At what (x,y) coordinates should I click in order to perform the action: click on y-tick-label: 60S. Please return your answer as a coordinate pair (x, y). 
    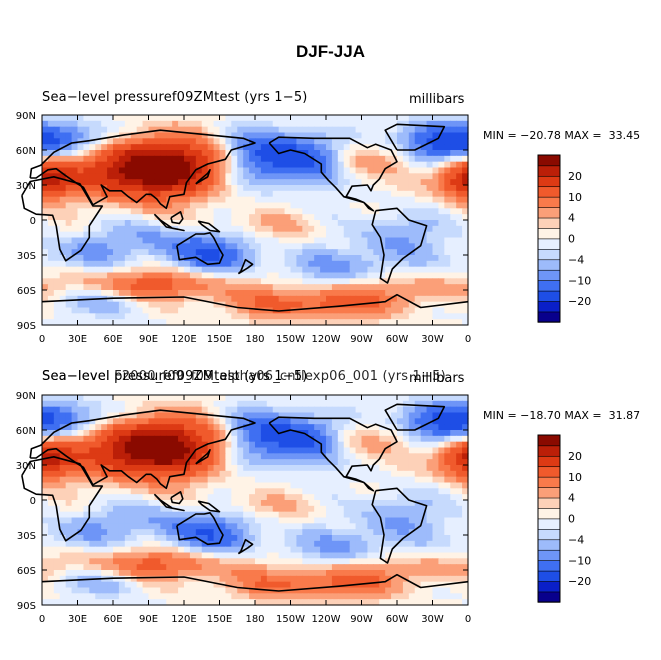
    Looking at the image, I should click on (26, 291).